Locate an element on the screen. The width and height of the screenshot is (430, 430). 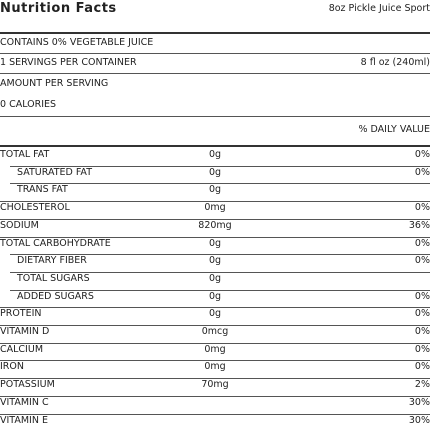
serving-size: 8 fl oz (240ml) is located at coordinates (395, 62).